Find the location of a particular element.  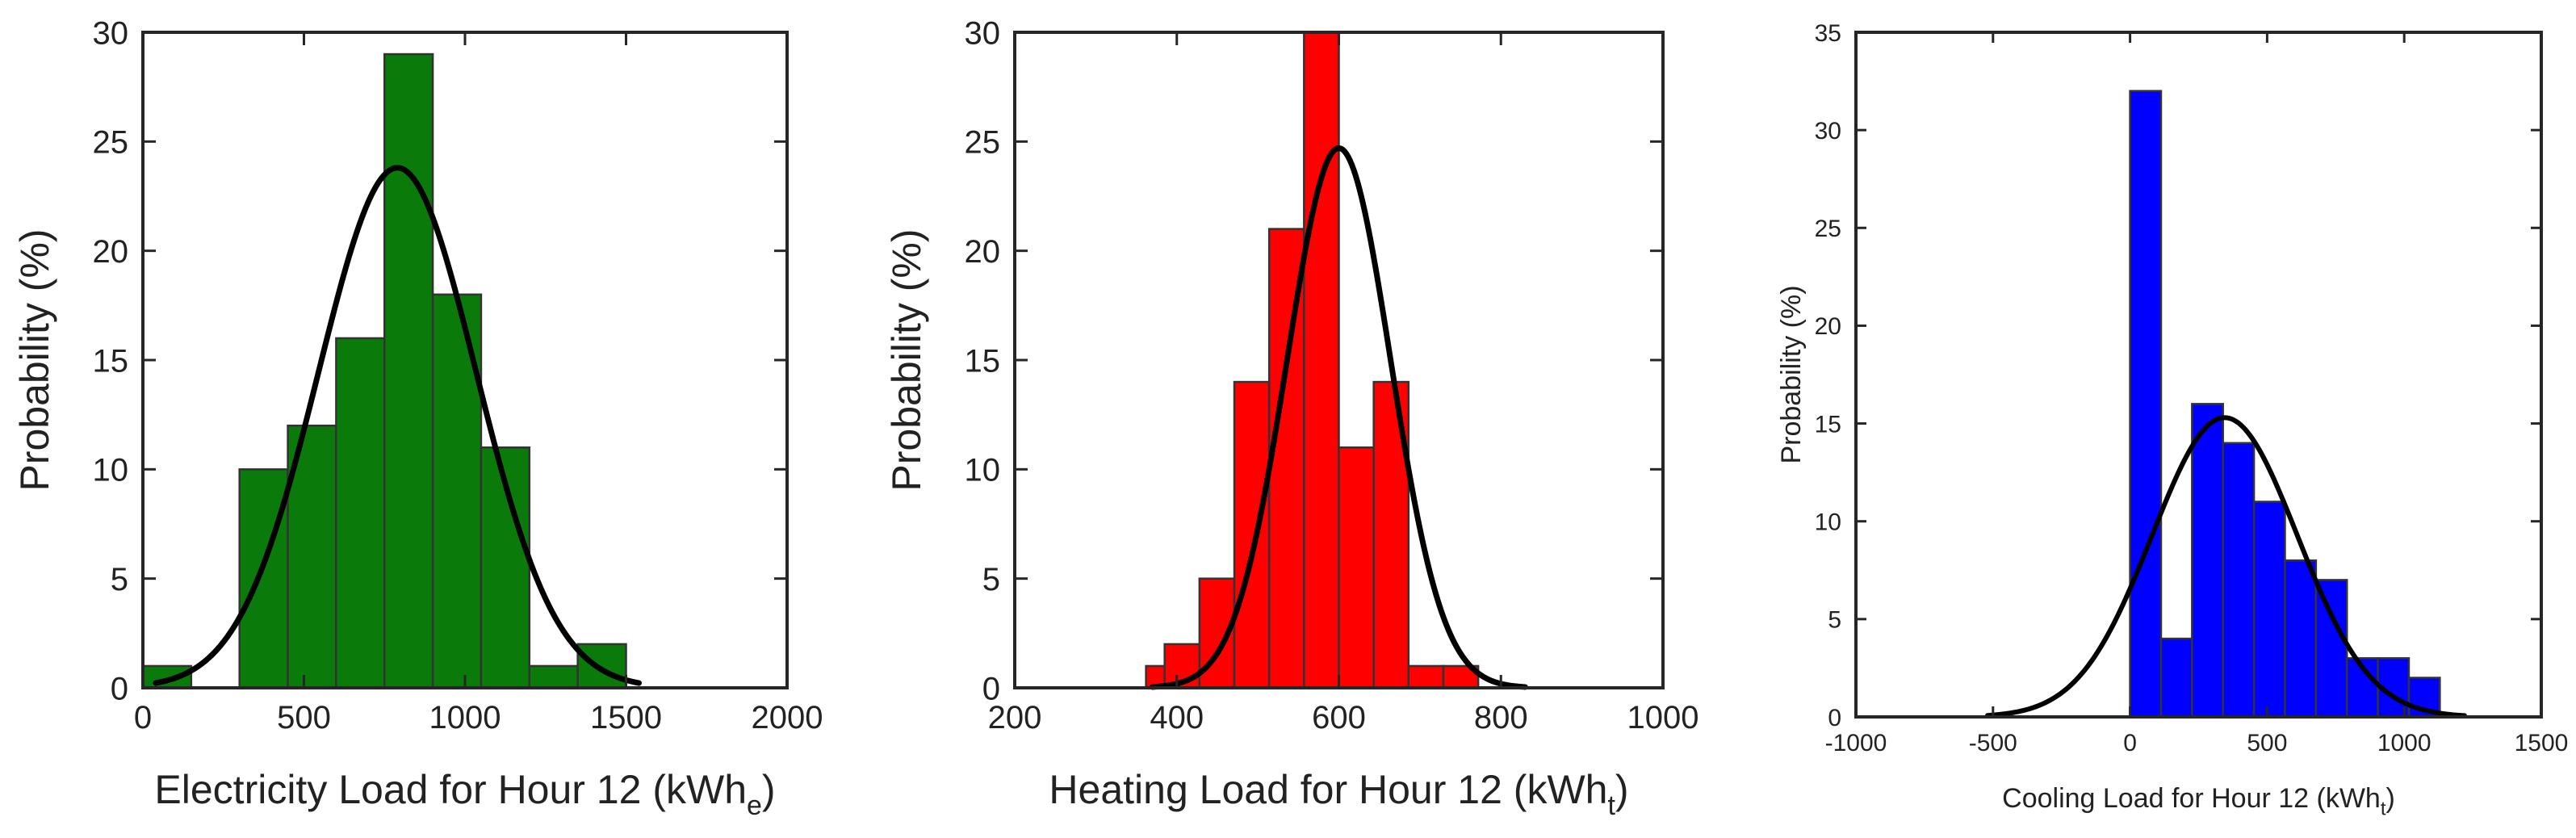

x-axis-label-main: Electricity Load for Hour 12 (kWh is located at coordinates (450, 790).